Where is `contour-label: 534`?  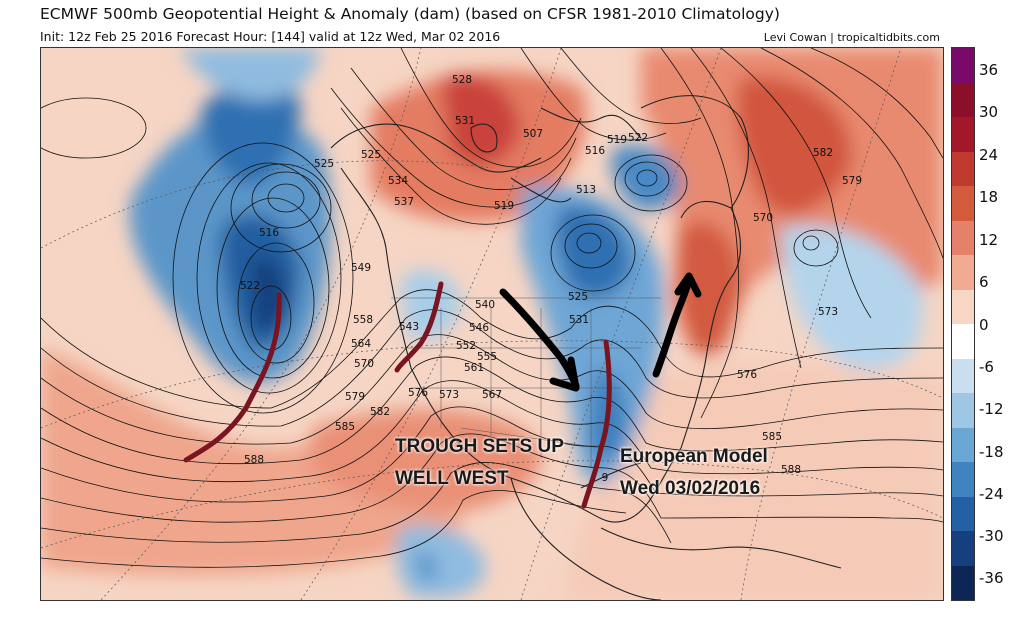 contour-label: 534 is located at coordinates (398, 181).